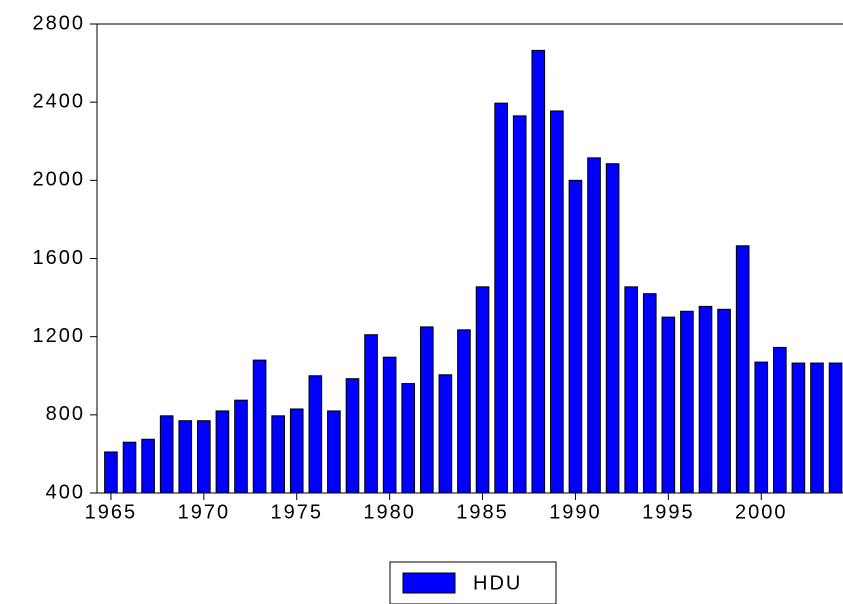 The width and height of the screenshot is (843, 604). Describe the element at coordinates (389, 512) in the screenshot. I see `x-tick-label: 1980` at that location.